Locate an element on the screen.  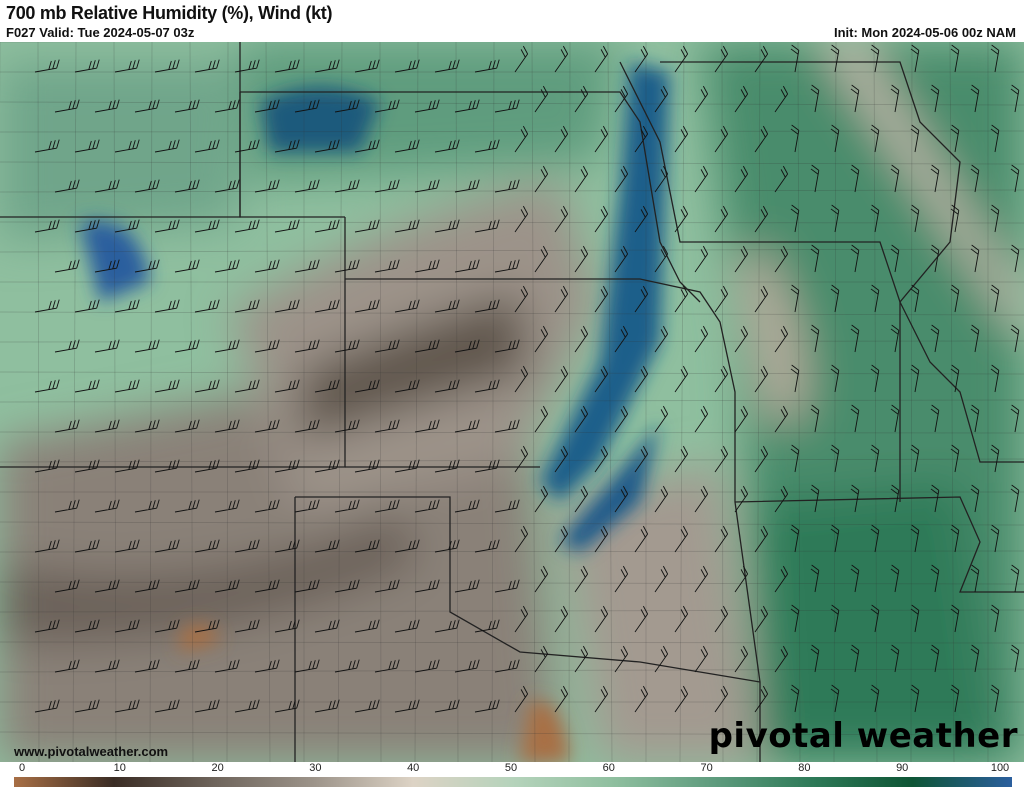
colorbar-tick-label: 100 is located at coordinates (1000, 768).